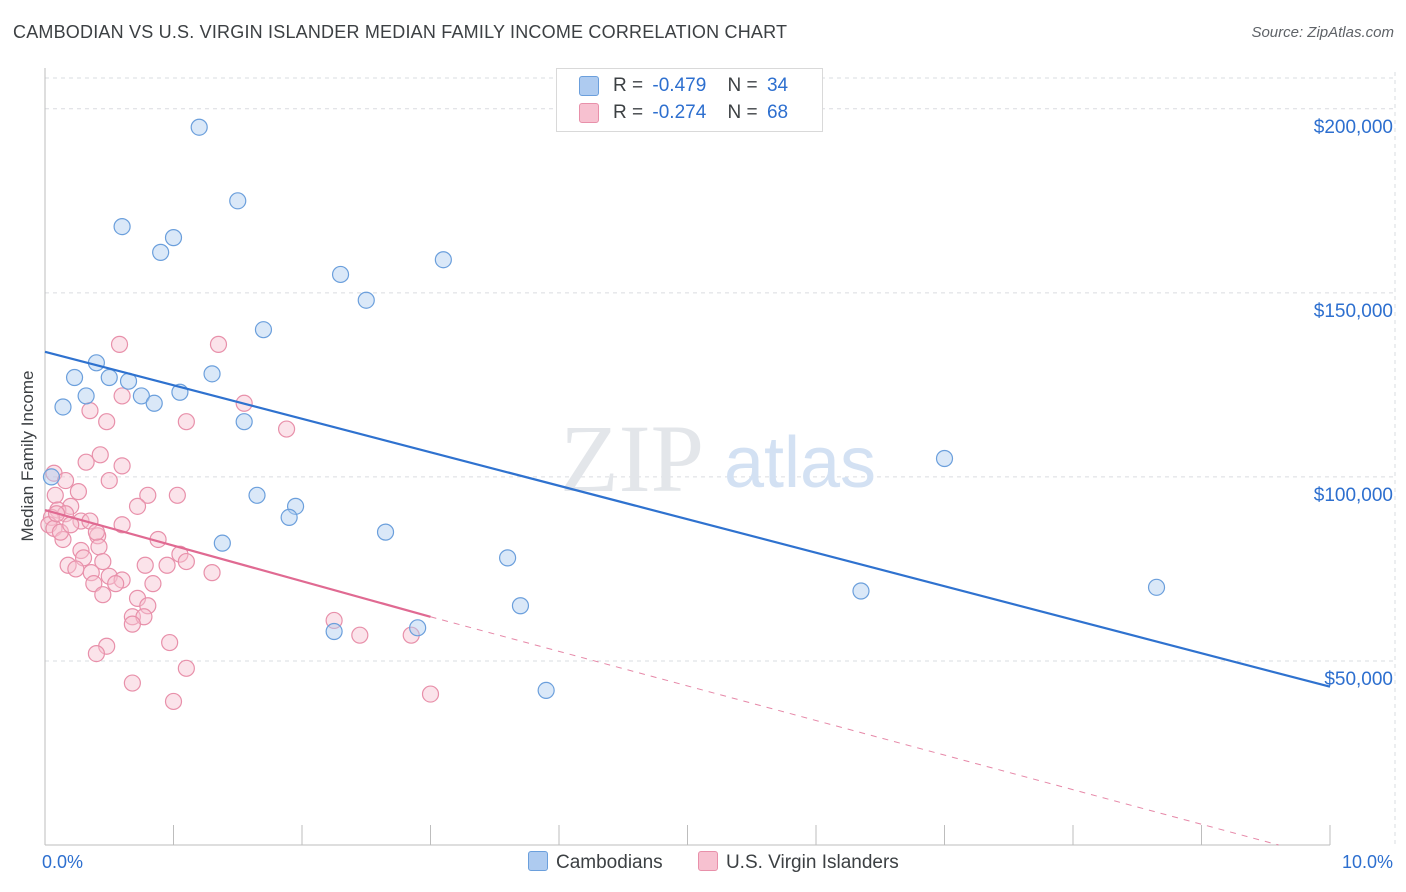 The width and height of the screenshot is (1406, 892). What do you see at coordinates (1358, 679) in the screenshot?
I see `y-tick-label: $50,000` at bounding box center [1358, 679].